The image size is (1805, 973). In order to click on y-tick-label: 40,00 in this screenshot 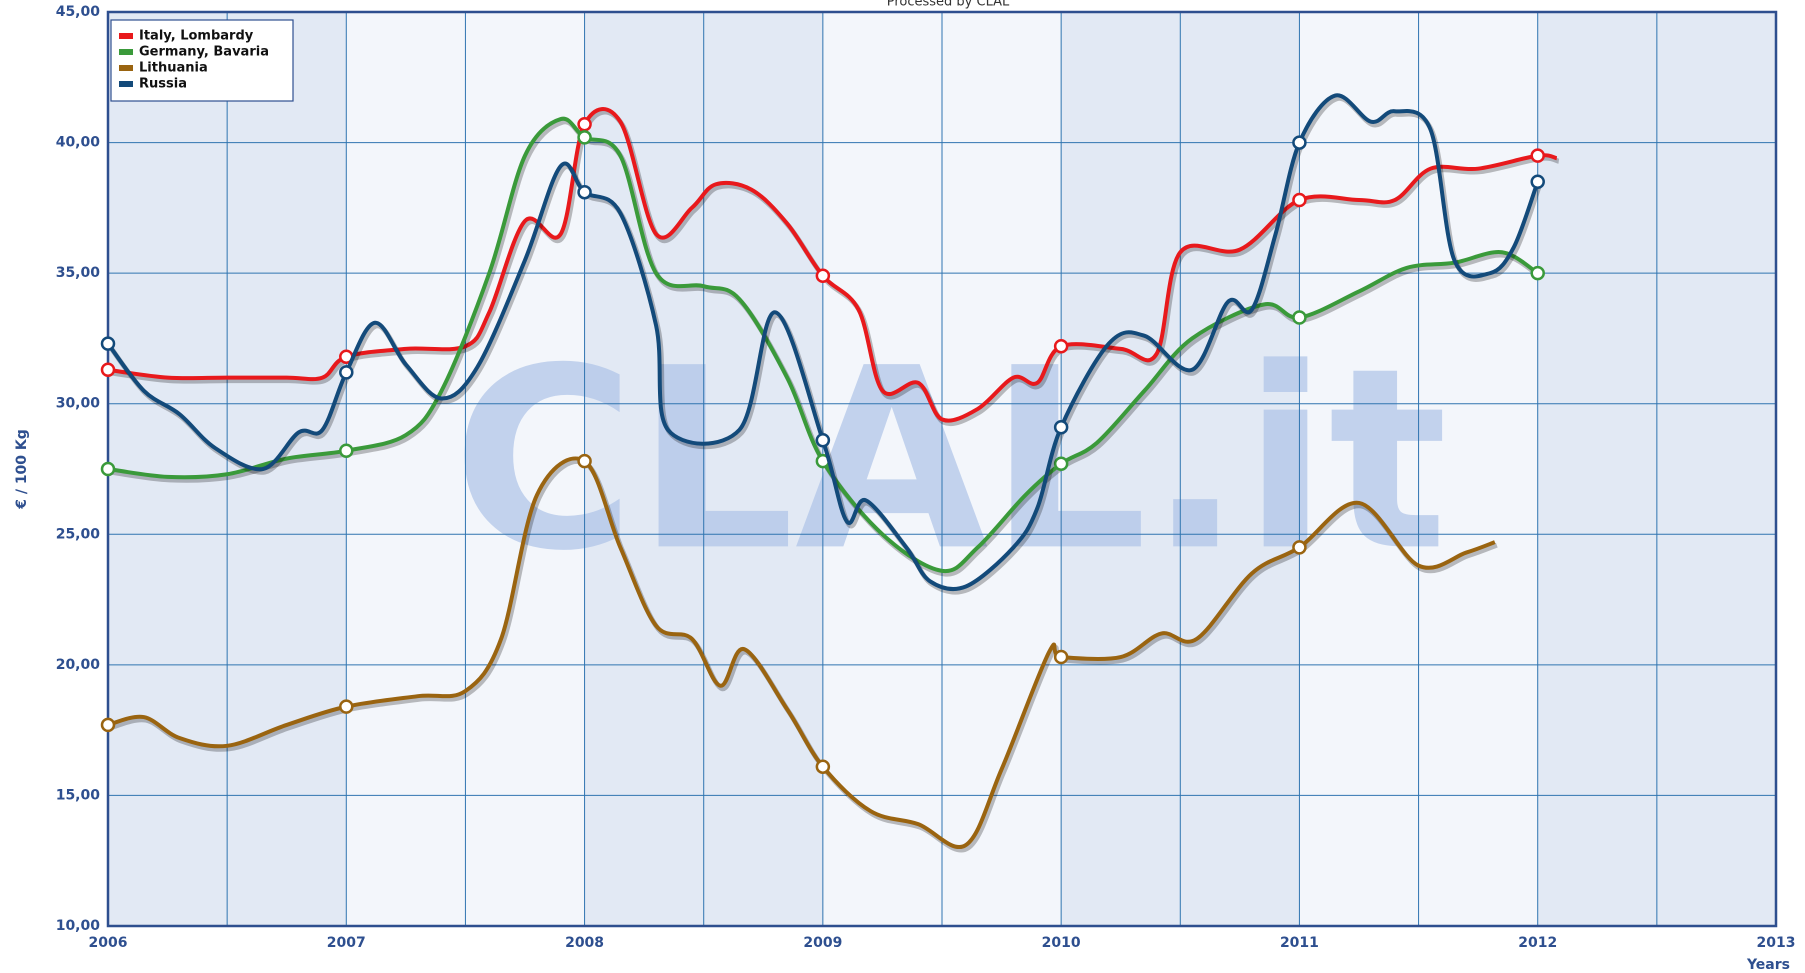, I will do `click(78, 143)`.